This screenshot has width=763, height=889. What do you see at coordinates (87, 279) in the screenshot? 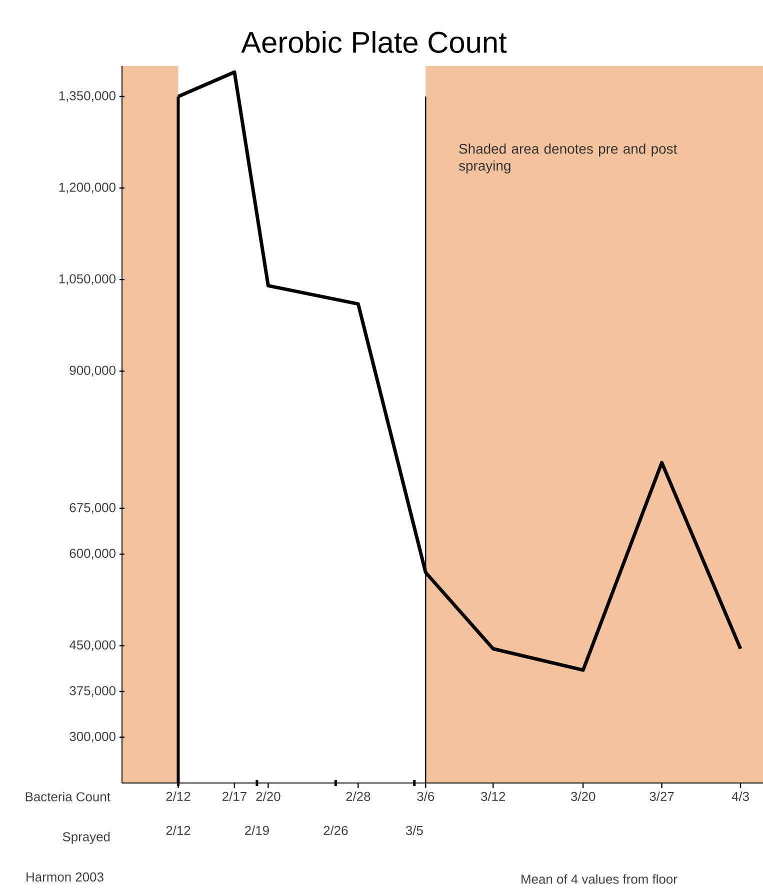
I see `y-tick-label: 1,050,000` at bounding box center [87, 279].